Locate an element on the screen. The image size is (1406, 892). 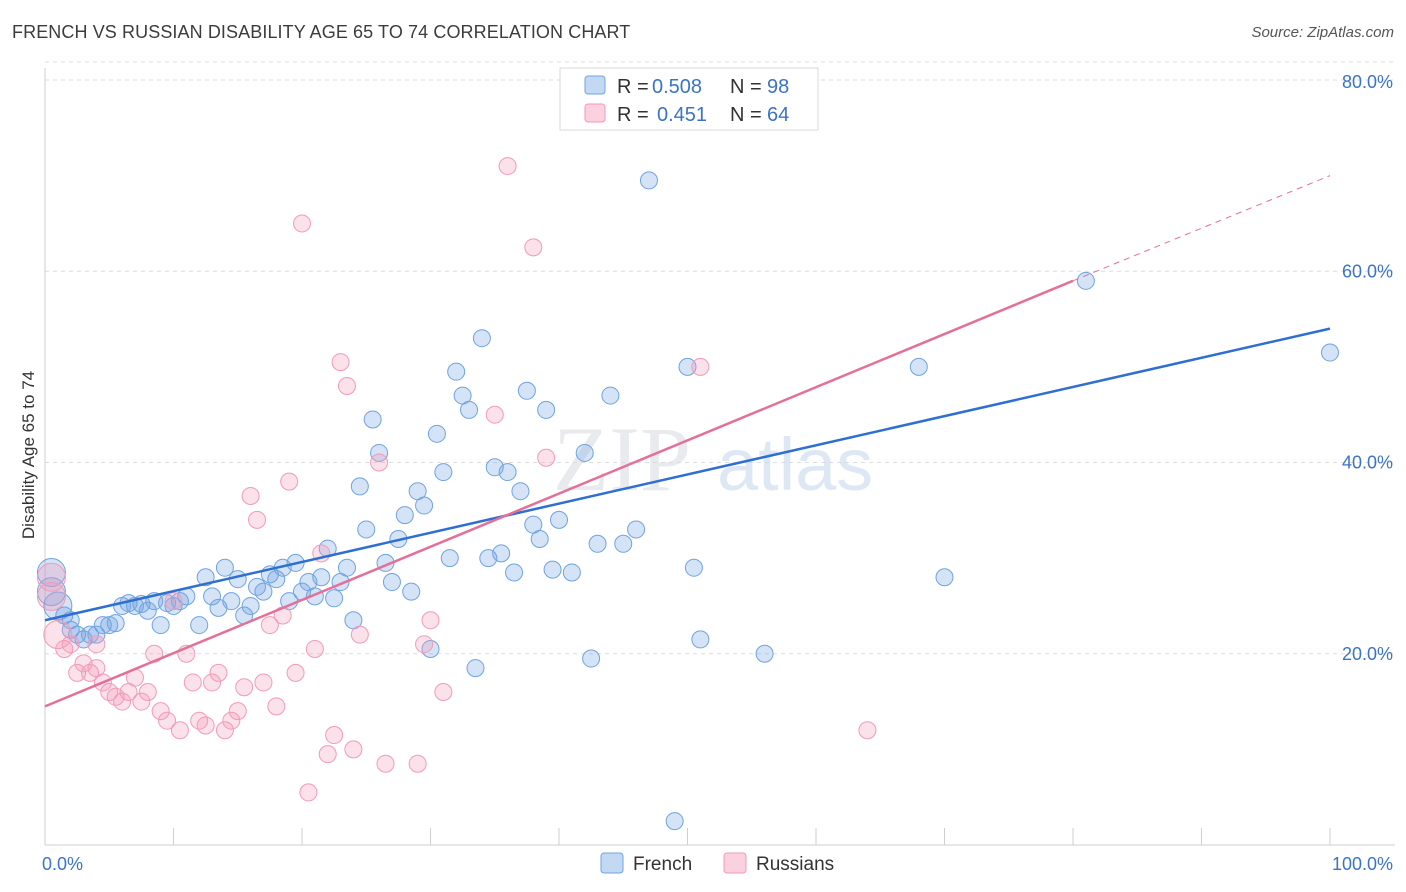
legend-r-value-russians: 0.451 is located at coordinates (682, 115).